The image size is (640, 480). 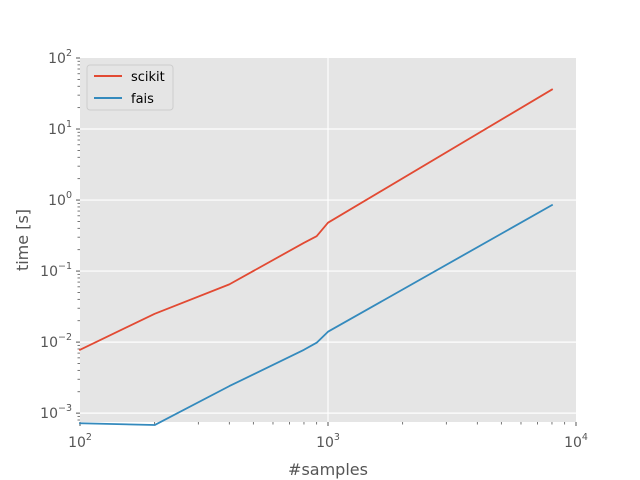 I want to click on y-tick-label: 10¹, so click(x=60, y=128).